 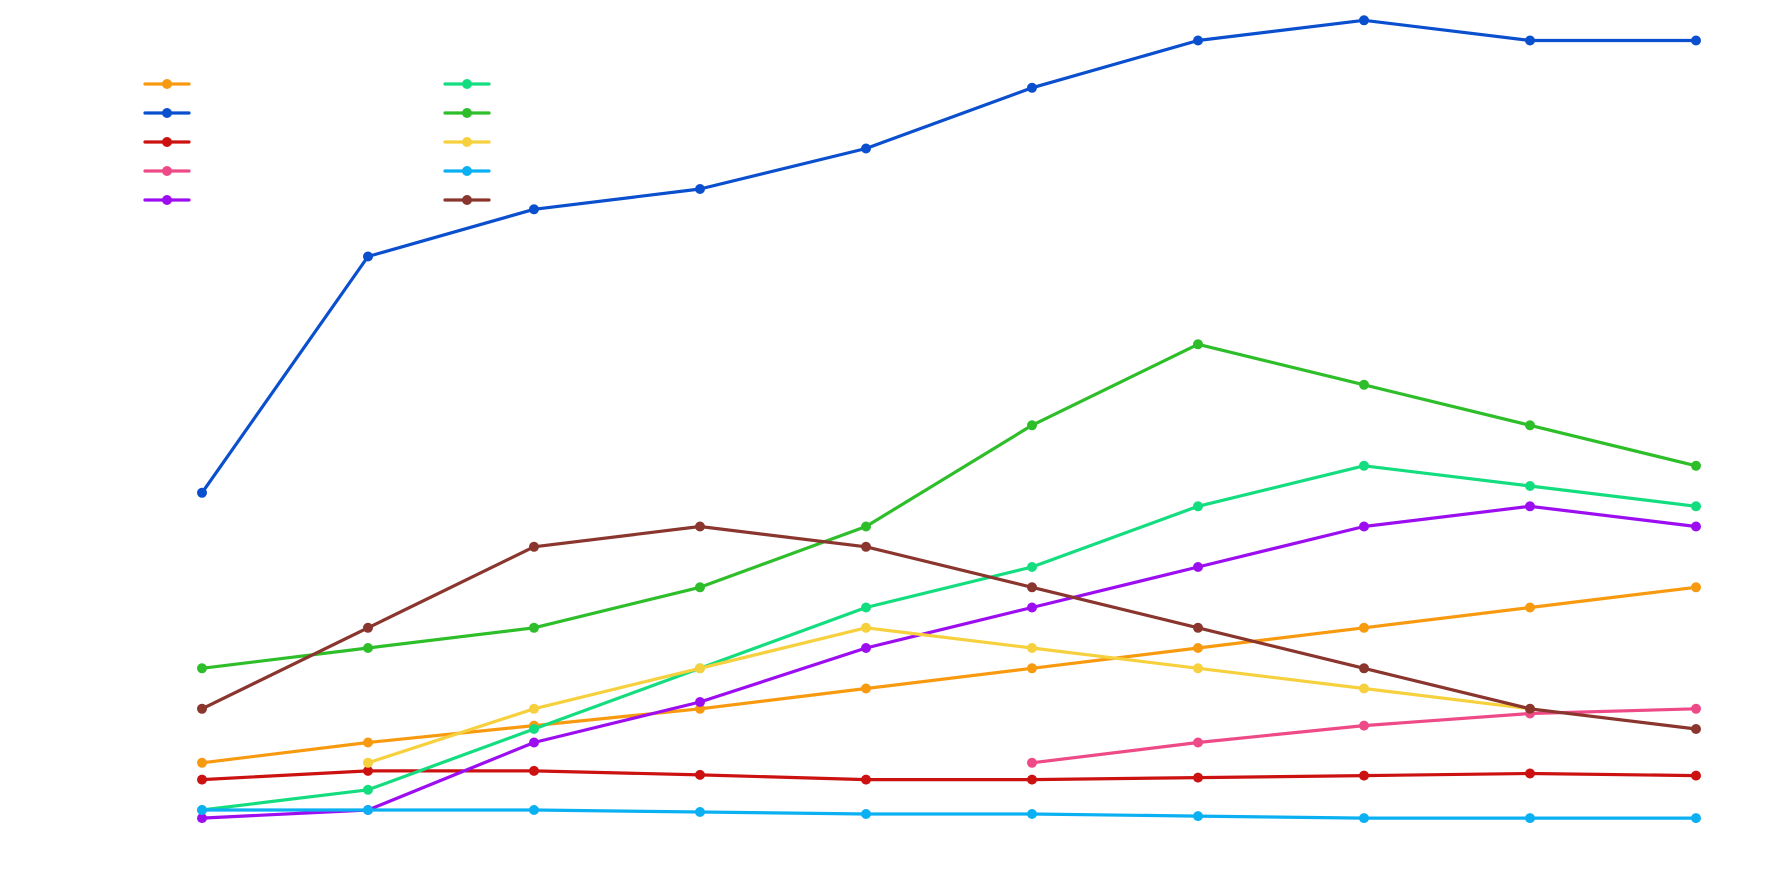 What do you see at coordinates (949, 775) in the screenshot?
I see `series-3-line` at bounding box center [949, 775].